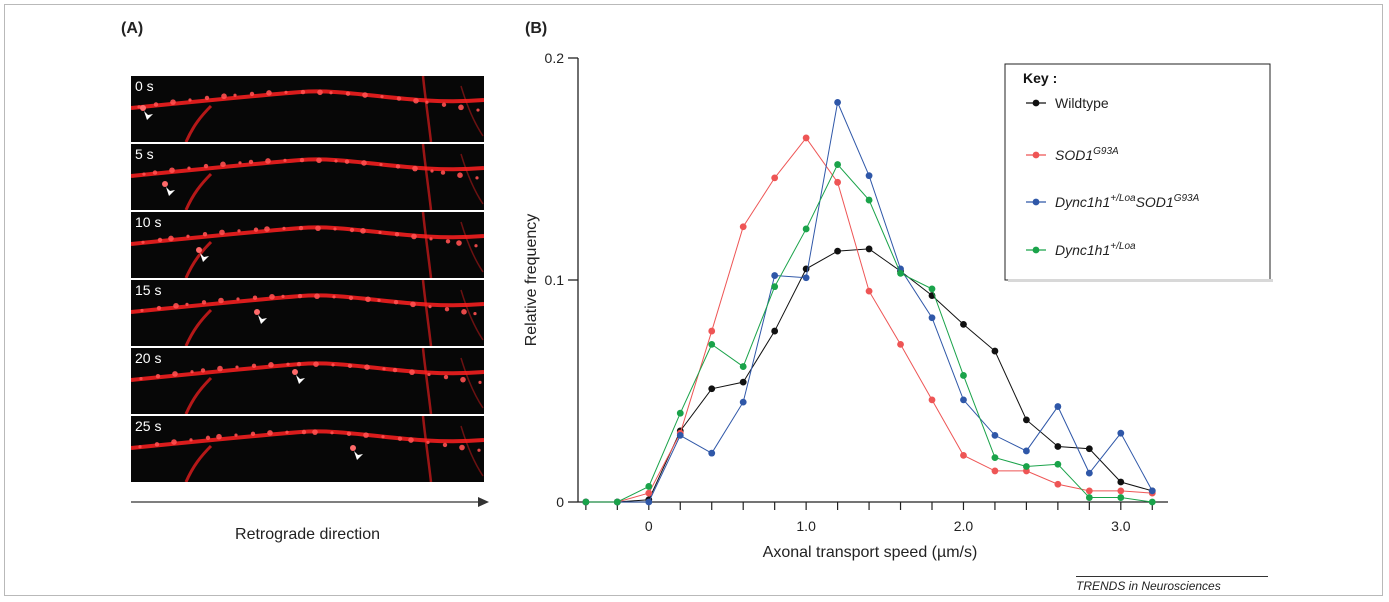 The width and height of the screenshot is (1389, 602). I want to click on time-label: 0 s, so click(144, 86).